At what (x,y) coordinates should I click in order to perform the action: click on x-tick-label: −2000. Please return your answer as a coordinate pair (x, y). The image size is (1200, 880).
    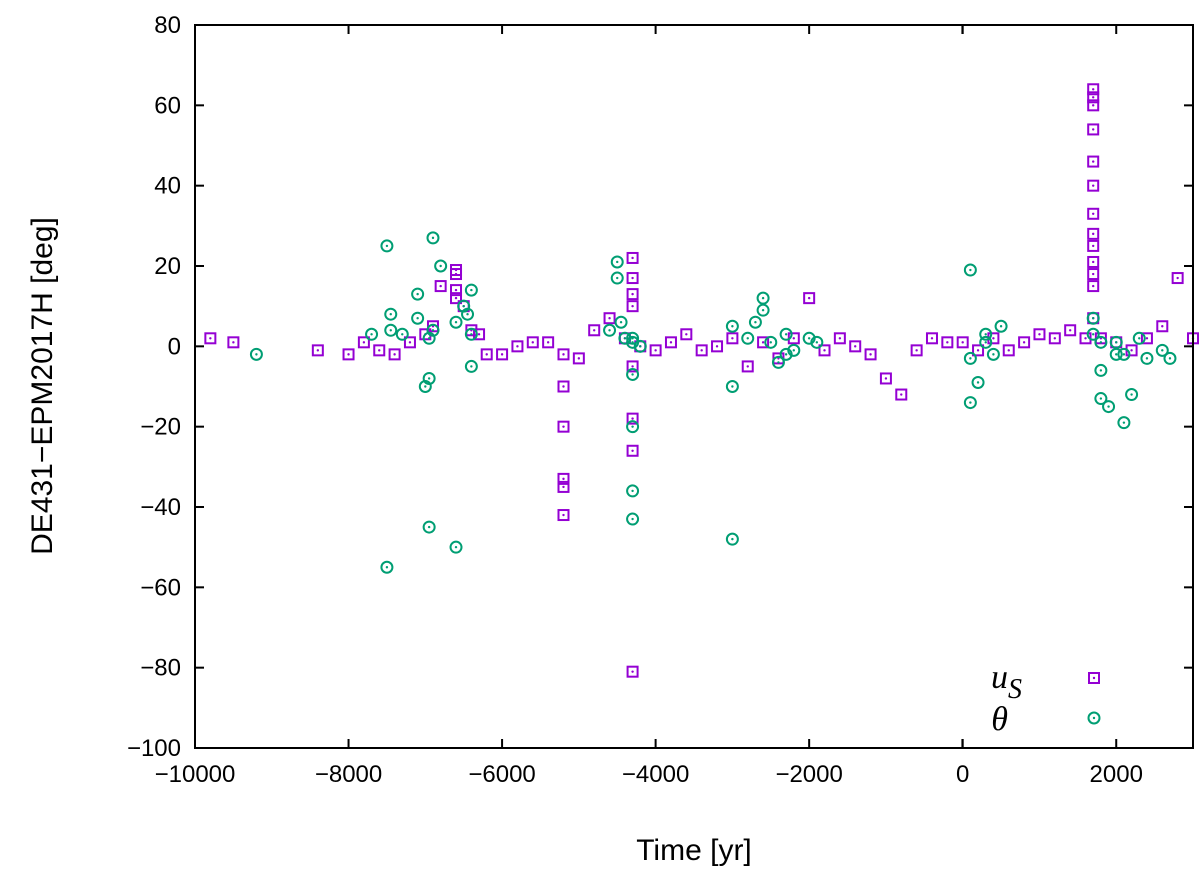
    Looking at the image, I should click on (808, 774).